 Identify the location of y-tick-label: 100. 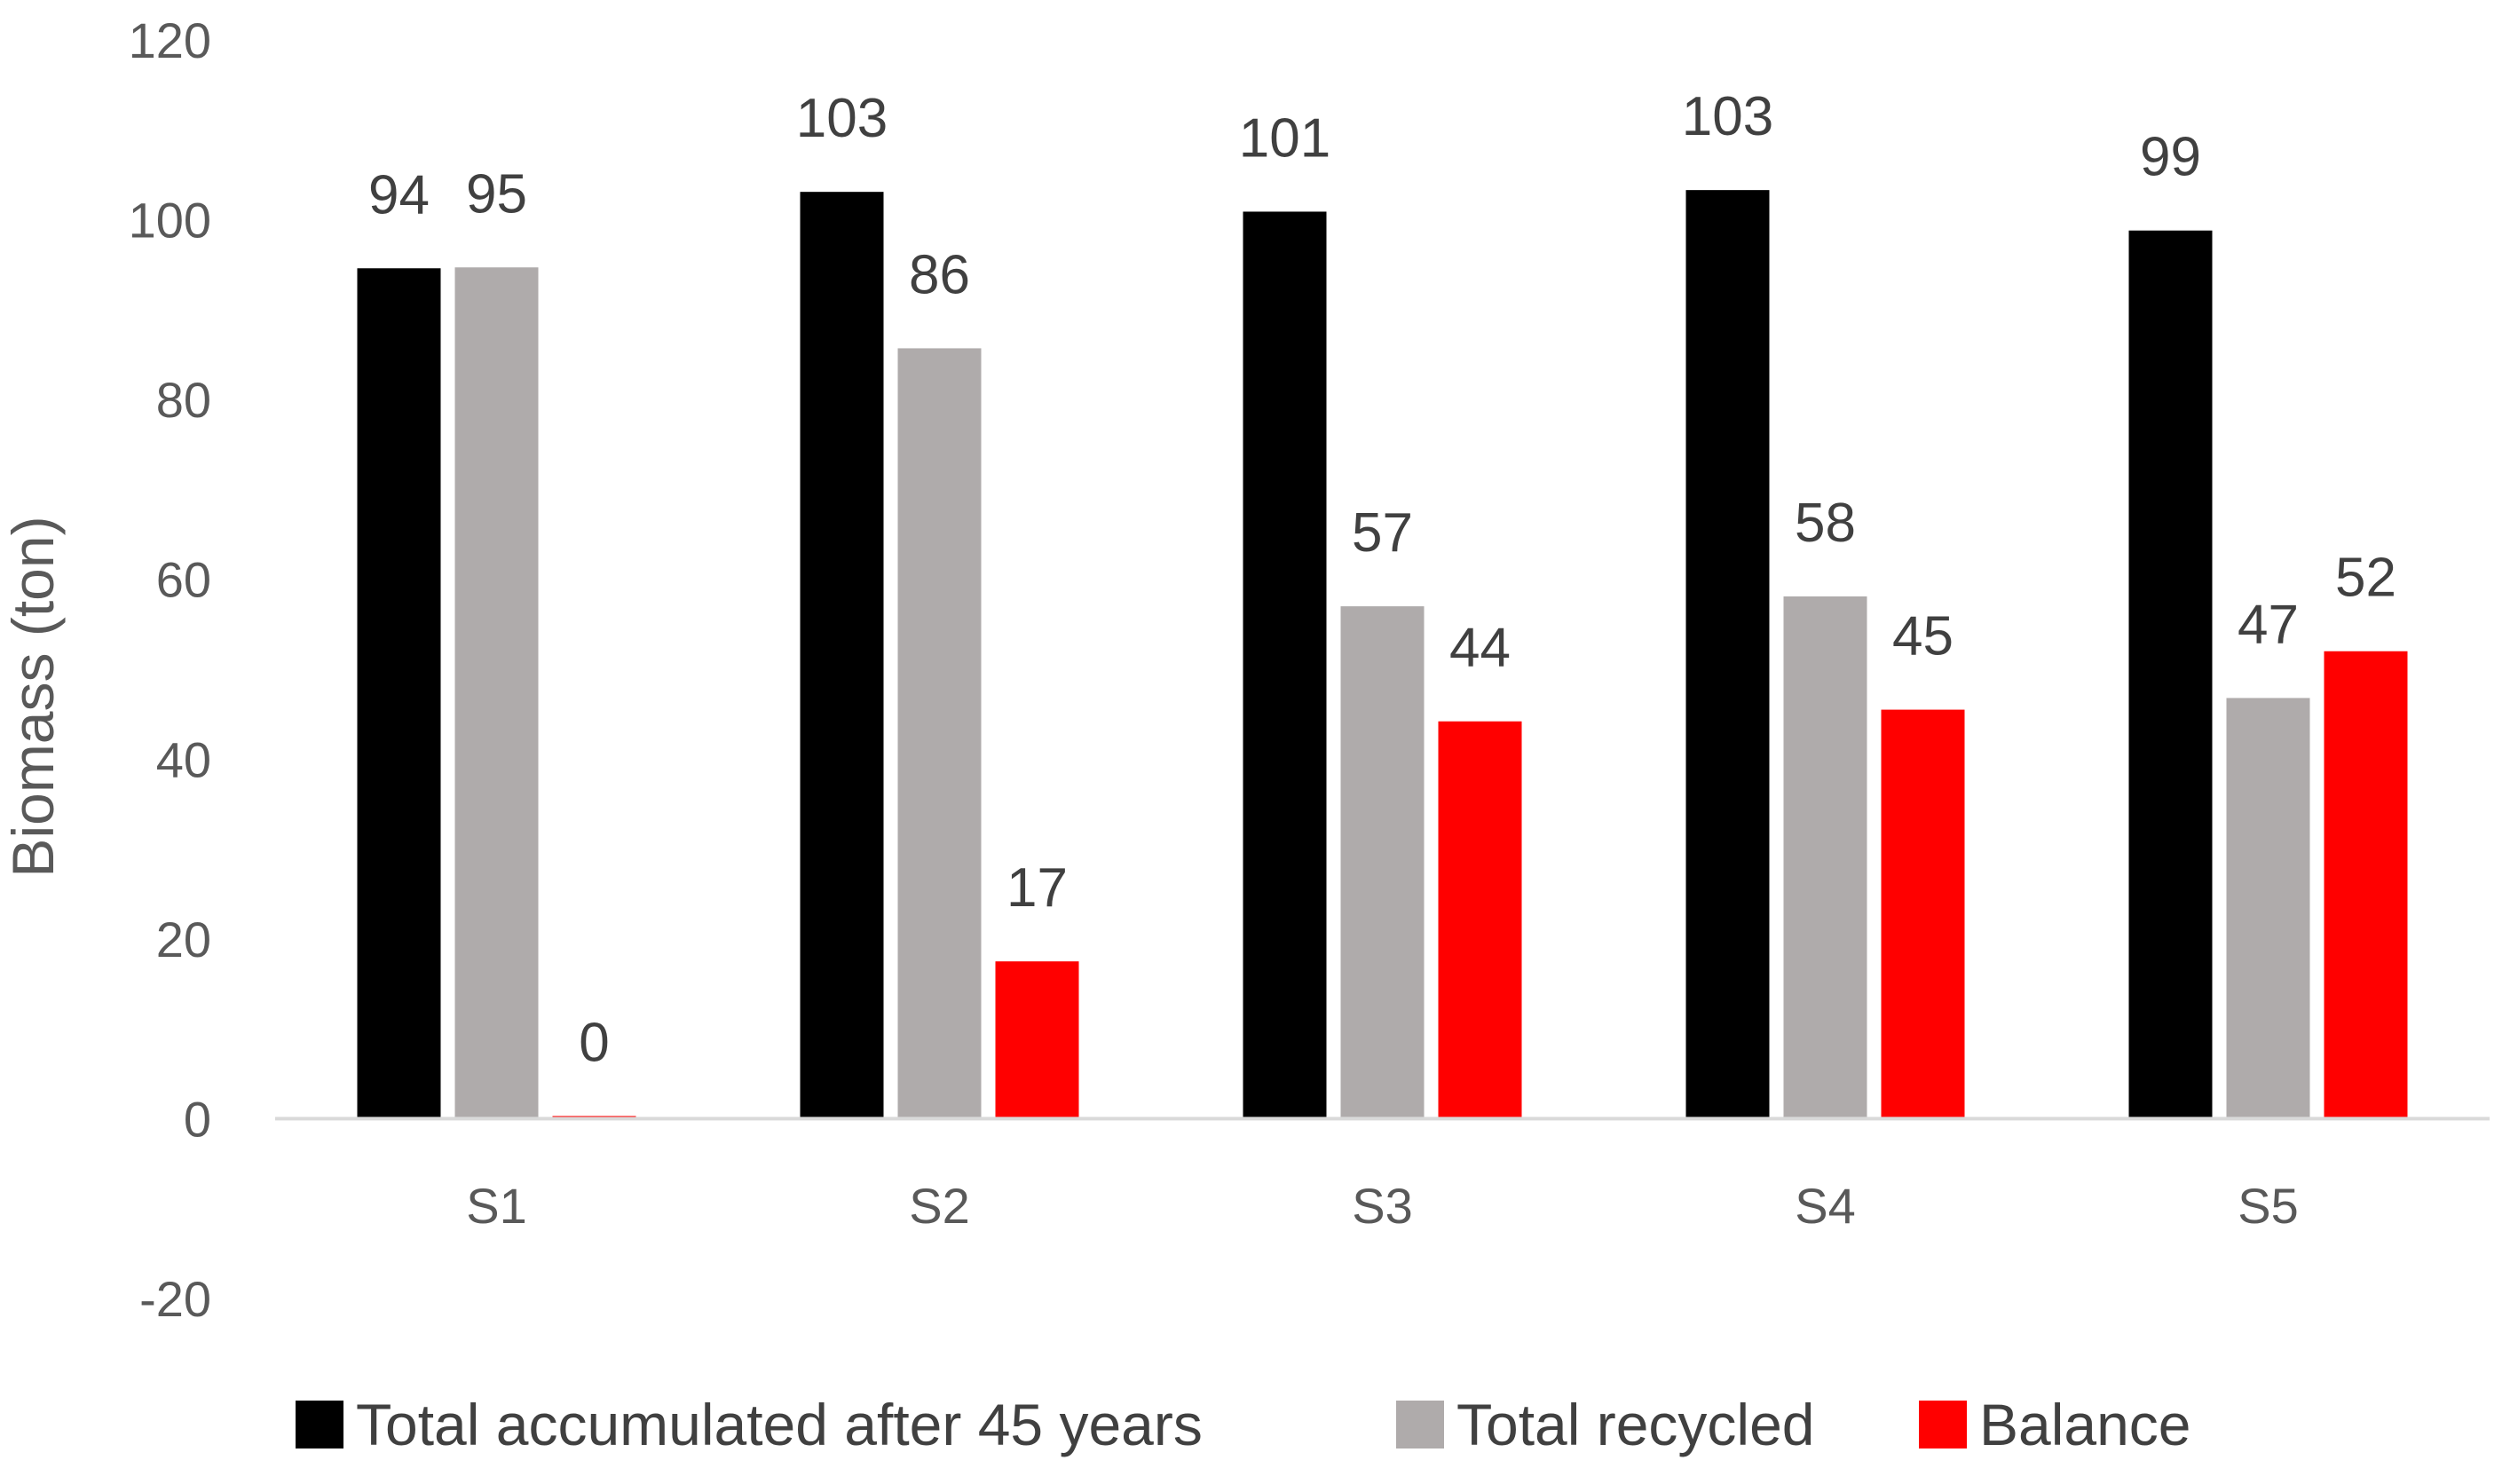
(170, 221).